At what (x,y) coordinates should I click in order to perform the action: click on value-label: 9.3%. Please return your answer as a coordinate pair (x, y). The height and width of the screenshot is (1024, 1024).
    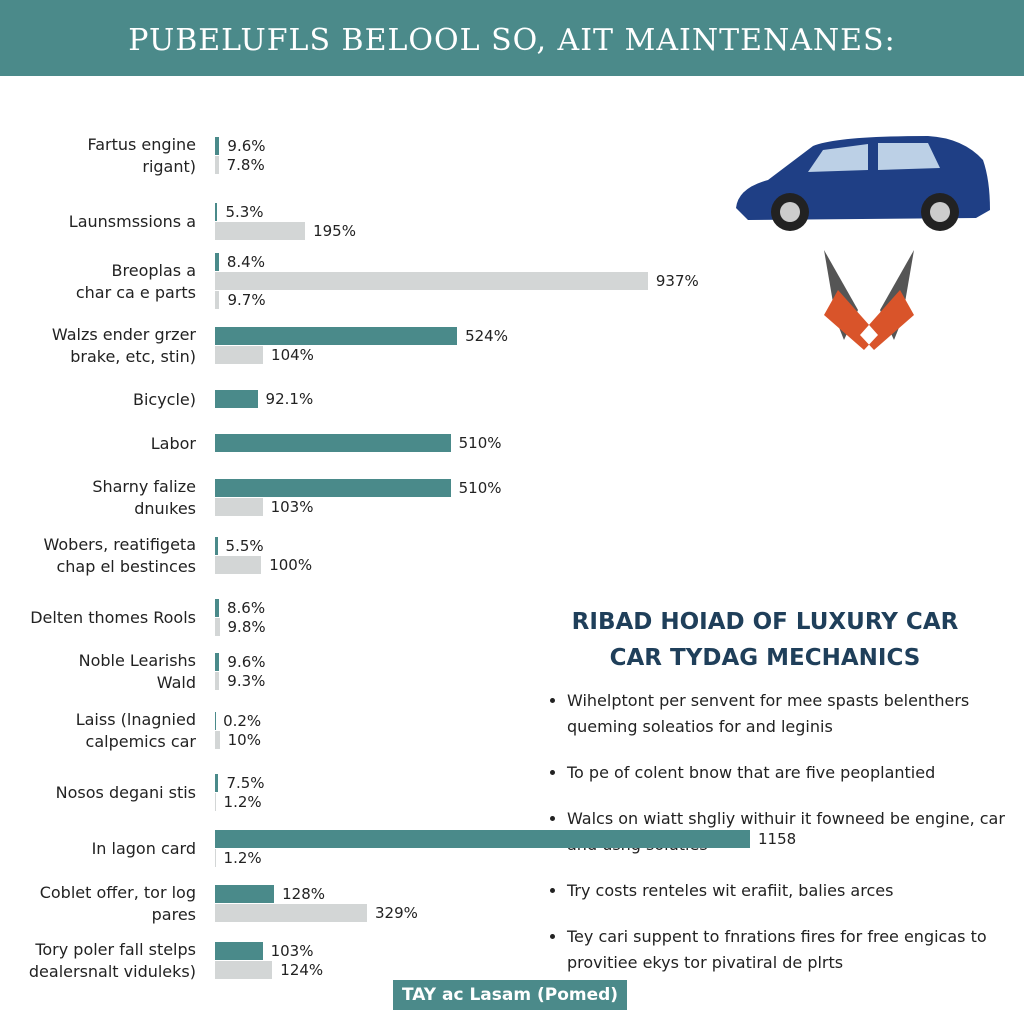
    Looking at the image, I should click on (246, 681).